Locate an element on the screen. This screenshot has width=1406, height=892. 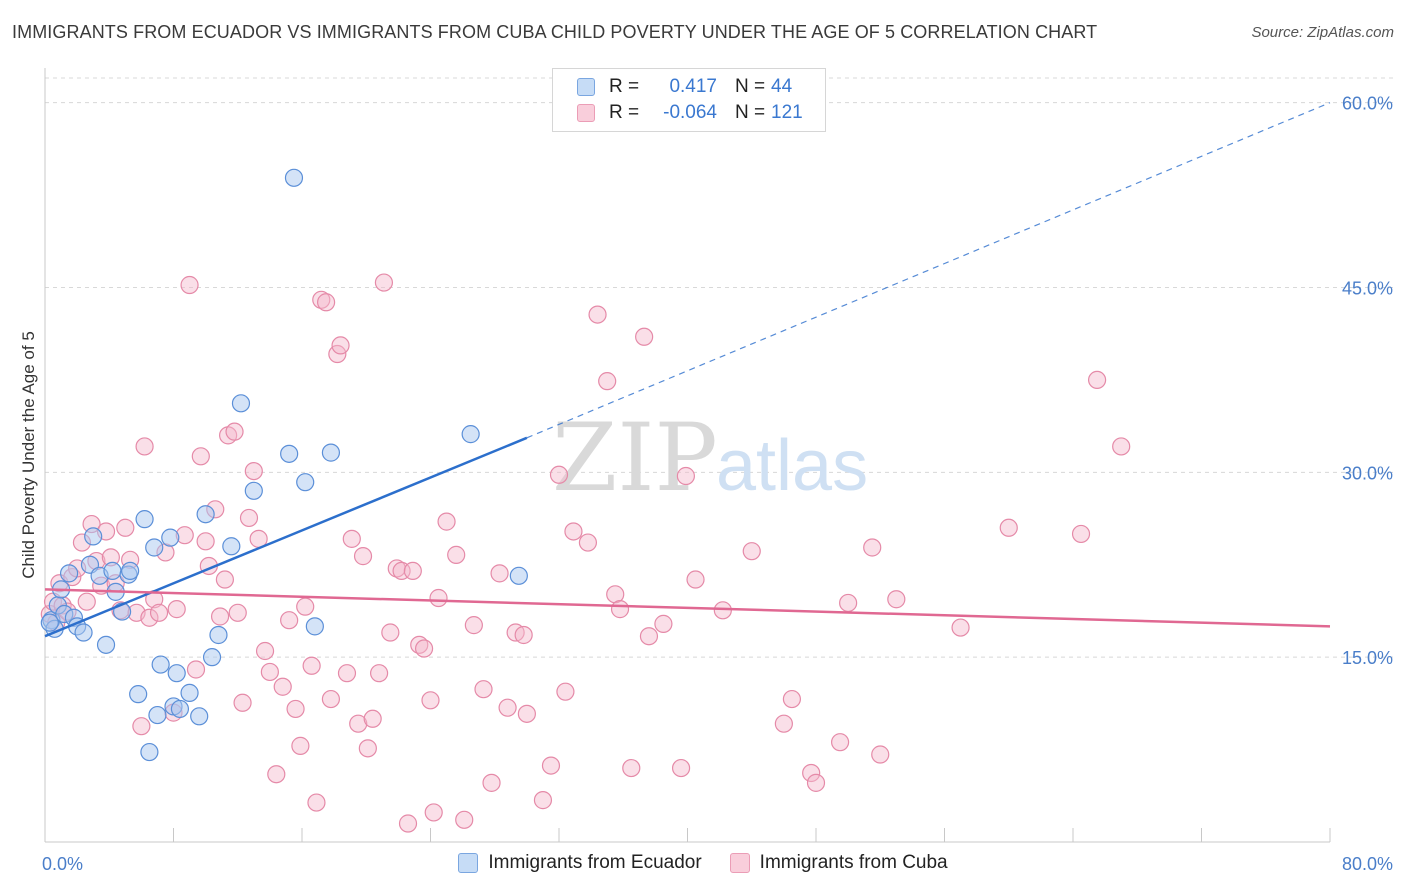
legend-label-ecuador: Immigrants from Ecuador is located at coordinates (595, 862).